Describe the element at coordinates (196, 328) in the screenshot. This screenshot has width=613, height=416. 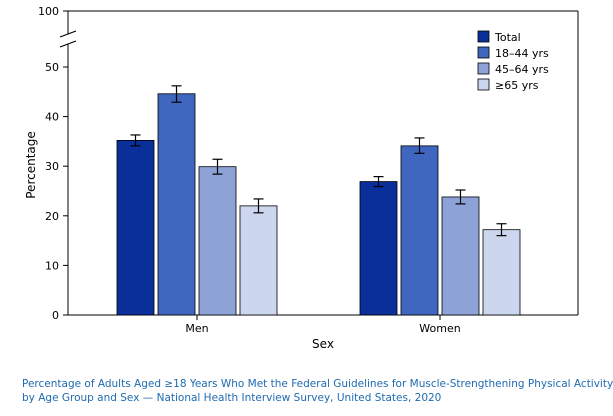
I see `x-tick-label: Men` at that location.